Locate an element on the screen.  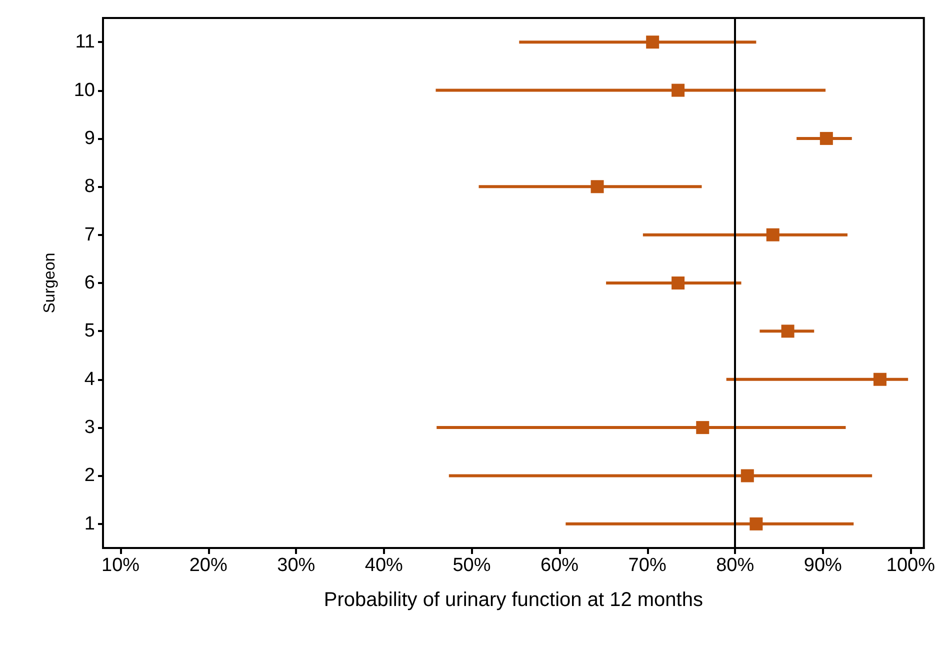
x-axis-title: Probability of urinary function at 12 months is located at coordinates (513, 600).